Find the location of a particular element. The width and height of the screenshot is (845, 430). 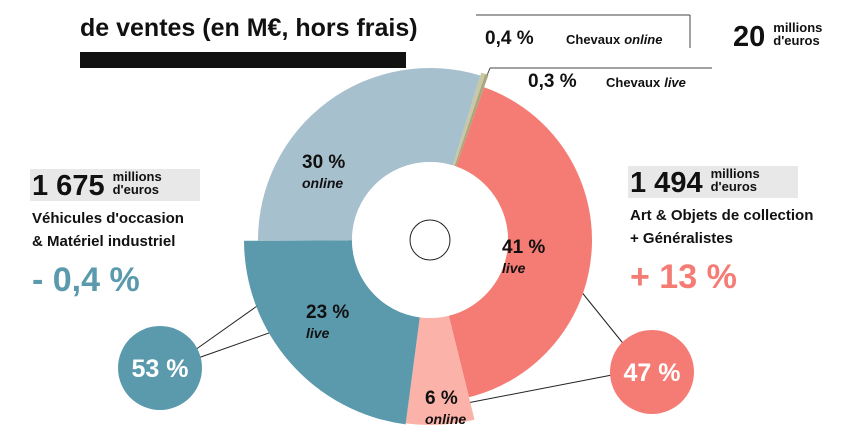

segment-value-label: 41 % is located at coordinates (523, 247).